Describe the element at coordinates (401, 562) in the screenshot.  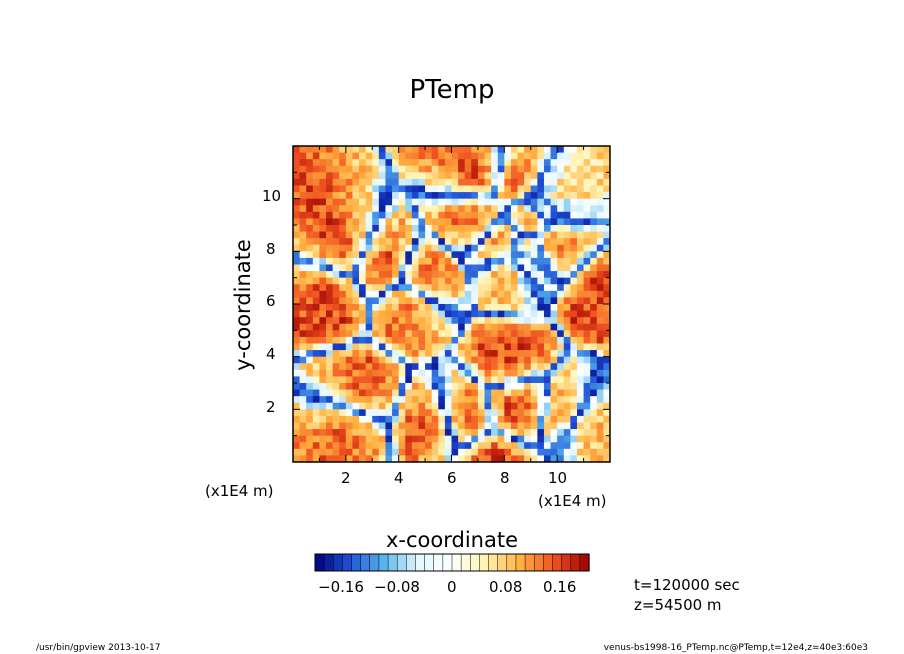
I see `colorbar-swatch` at that location.